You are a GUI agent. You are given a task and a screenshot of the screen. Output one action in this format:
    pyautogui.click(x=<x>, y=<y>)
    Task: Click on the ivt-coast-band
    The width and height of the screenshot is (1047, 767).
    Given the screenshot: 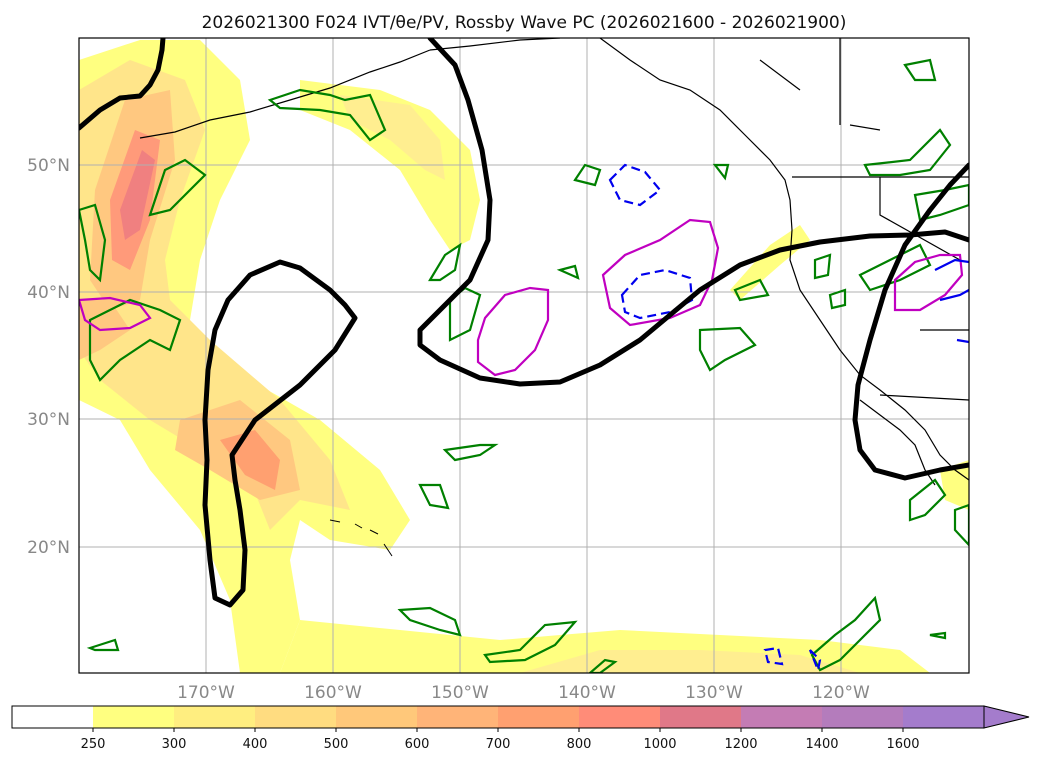 What is the action you would take?
    pyautogui.click(x=770, y=262)
    